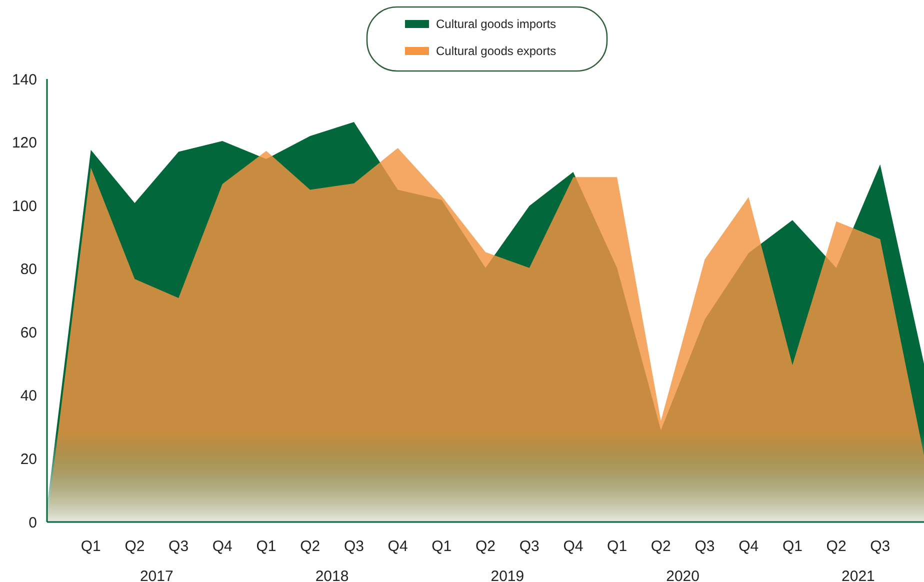  What do you see at coordinates (24, 143) in the screenshot?
I see `y-tick-label: 120` at bounding box center [24, 143].